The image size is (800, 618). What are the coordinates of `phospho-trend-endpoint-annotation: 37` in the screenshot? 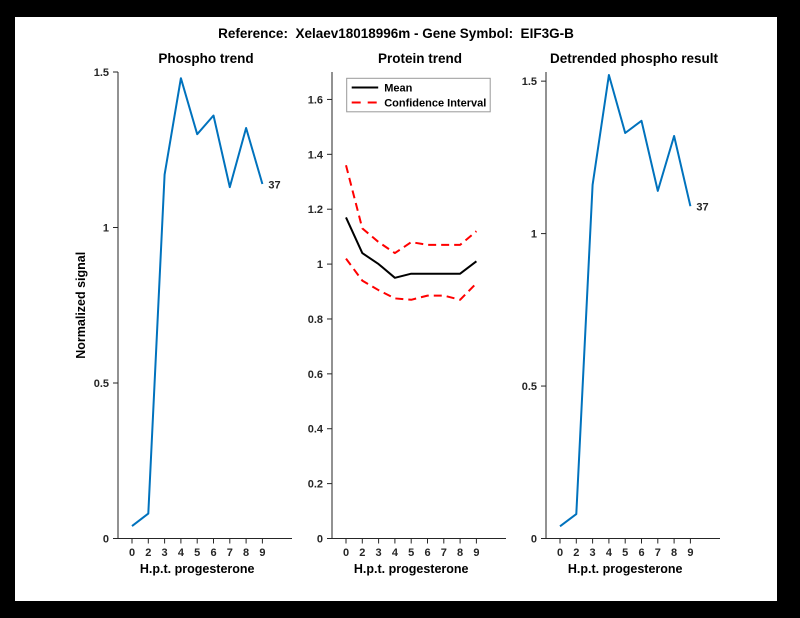 It's located at (274, 185).